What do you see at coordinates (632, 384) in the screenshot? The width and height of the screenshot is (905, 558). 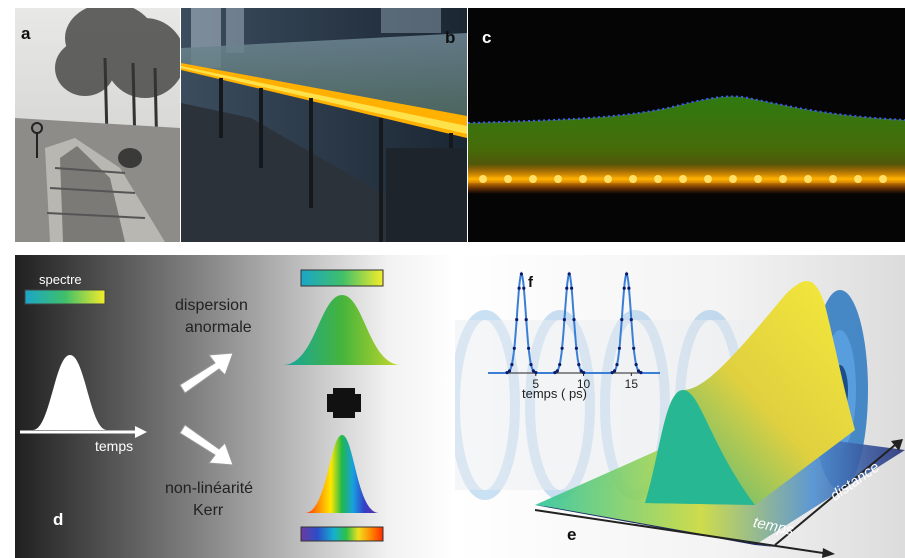 I see `chart-tick-label: 15` at bounding box center [632, 384].